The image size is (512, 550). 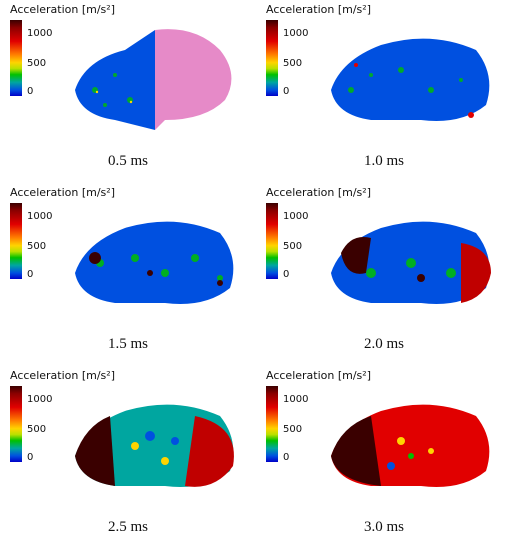 What do you see at coordinates (127, 527) in the screenshot?
I see `time-label: 2.5 ms` at bounding box center [127, 527].